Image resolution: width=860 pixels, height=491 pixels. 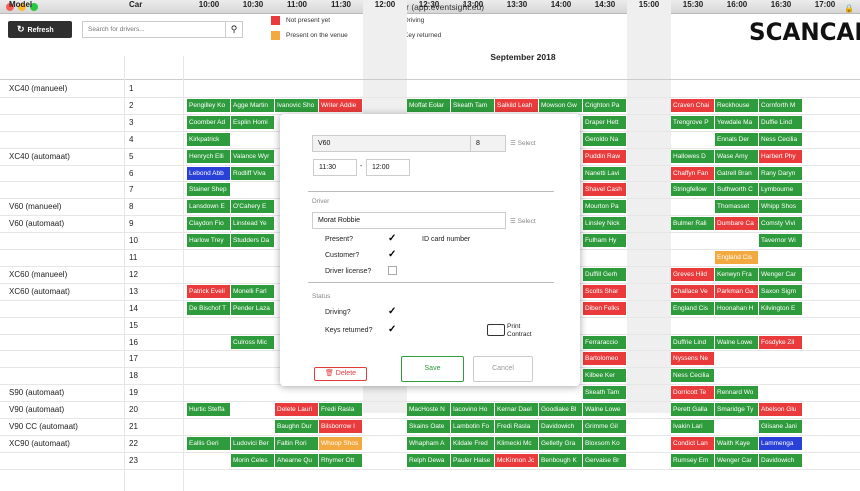 What do you see at coordinates (253, 173) in the screenshot?
I see `booking-cell: Rodliff Viva` at bounding box center [253, 173].